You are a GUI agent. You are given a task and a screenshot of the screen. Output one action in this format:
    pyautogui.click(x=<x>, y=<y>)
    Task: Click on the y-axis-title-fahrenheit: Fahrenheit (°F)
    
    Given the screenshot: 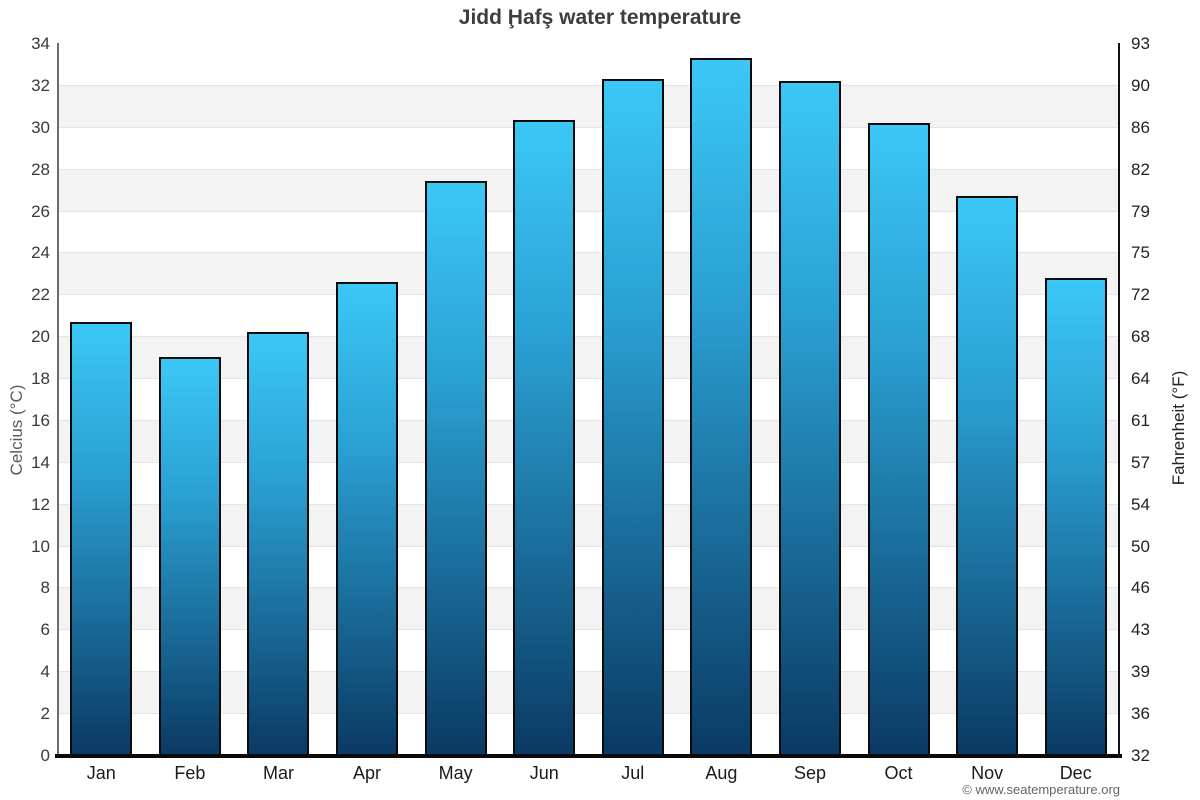 What is the action you would take?
    pyautogui.click(x=1178, y=428)
    